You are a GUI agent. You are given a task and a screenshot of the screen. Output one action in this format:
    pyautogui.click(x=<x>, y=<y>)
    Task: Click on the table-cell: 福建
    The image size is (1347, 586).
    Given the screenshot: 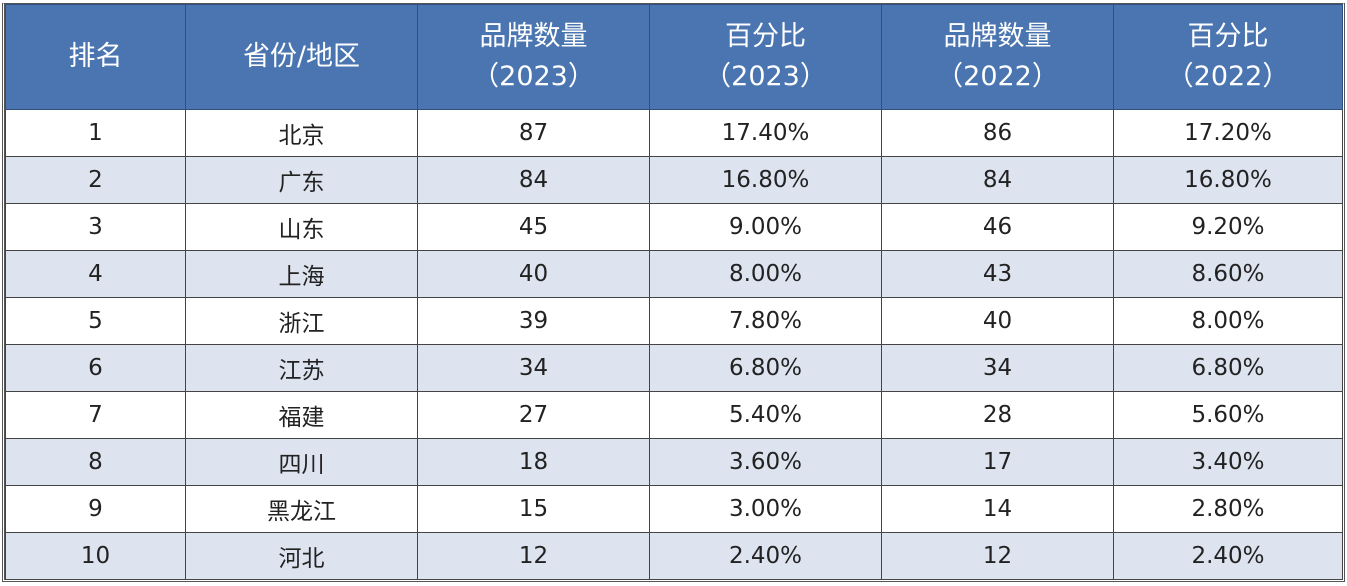 What is the action you would take?
    pyautogui.click(x=301, y=415)
    